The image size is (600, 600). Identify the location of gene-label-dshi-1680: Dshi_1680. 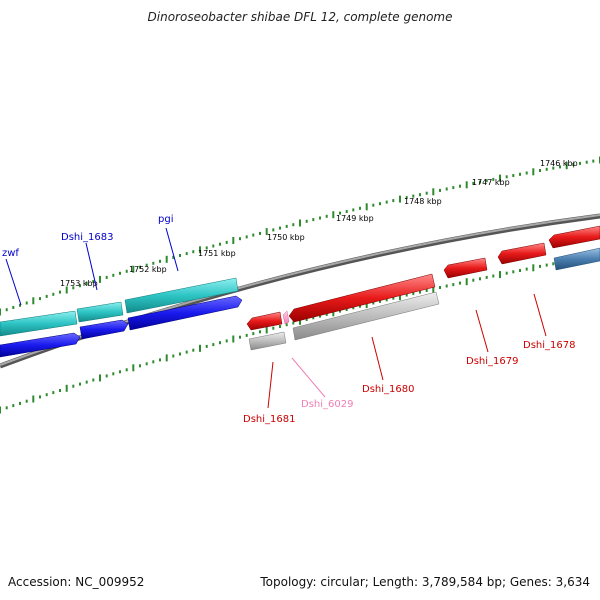
(388, 389).